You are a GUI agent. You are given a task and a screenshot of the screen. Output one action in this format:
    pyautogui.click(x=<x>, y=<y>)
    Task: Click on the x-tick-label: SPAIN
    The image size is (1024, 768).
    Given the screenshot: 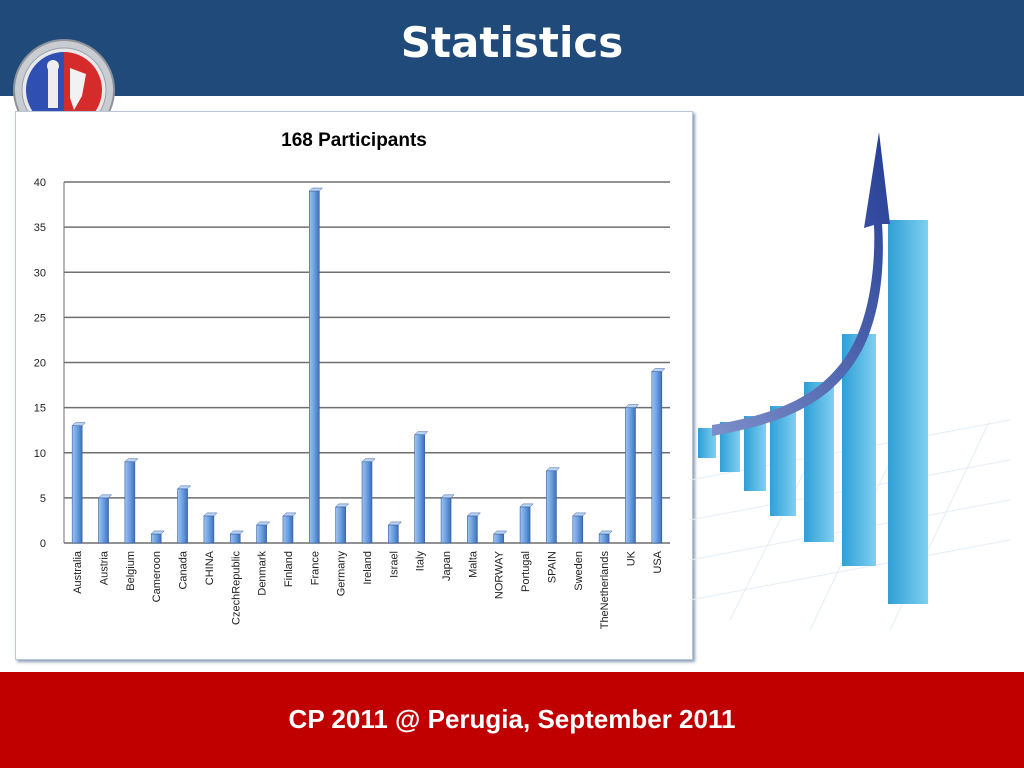 What is the action you would take?
    pyautogui.click(x=552, y=567)
    